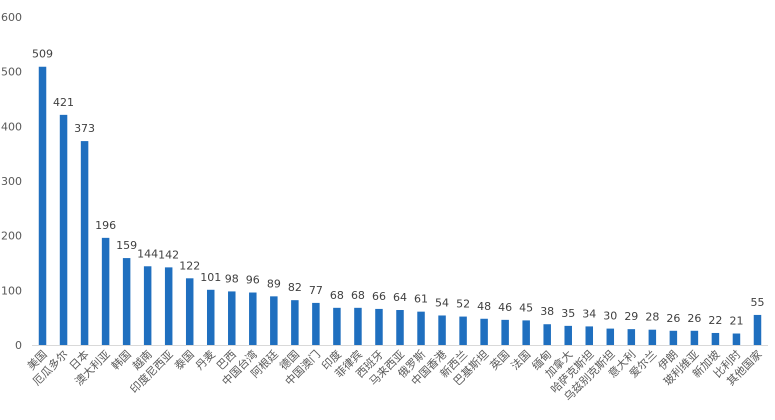 This screenshot has height=420, width=775. I want to click on data-label: 28, so click(652, 317).